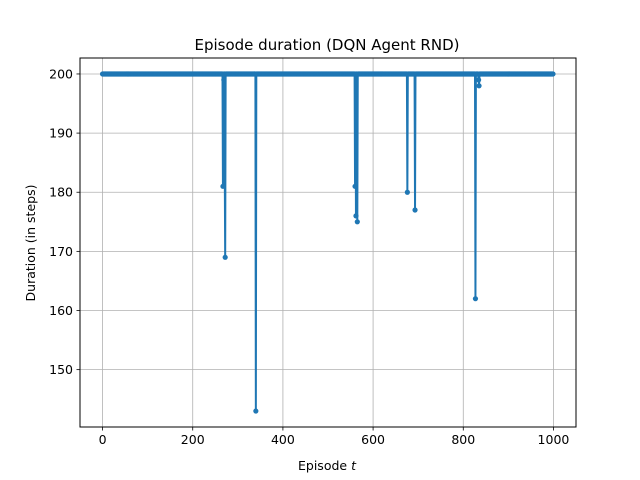 Image resolution: width=640 pixels, height=480 pixels. What do you see at coordinates (283, 439) in the screenshot?
I see `x-tick-label: 400` at bounding box center [283, 439].